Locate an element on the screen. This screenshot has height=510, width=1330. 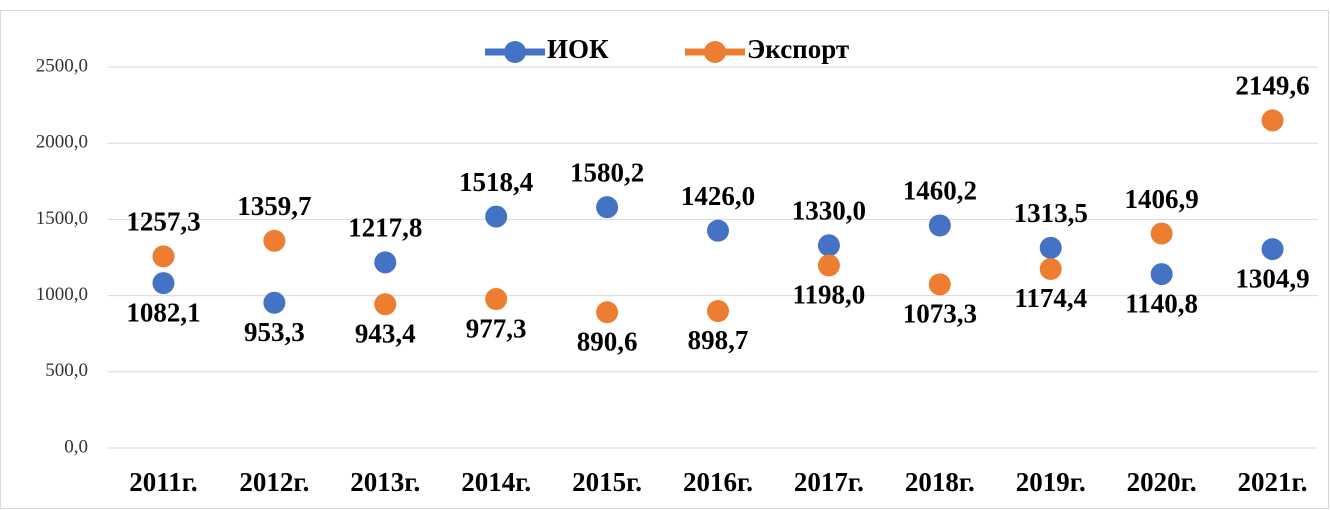
data-label: 1426,0 is located at coordinates (718, 196).